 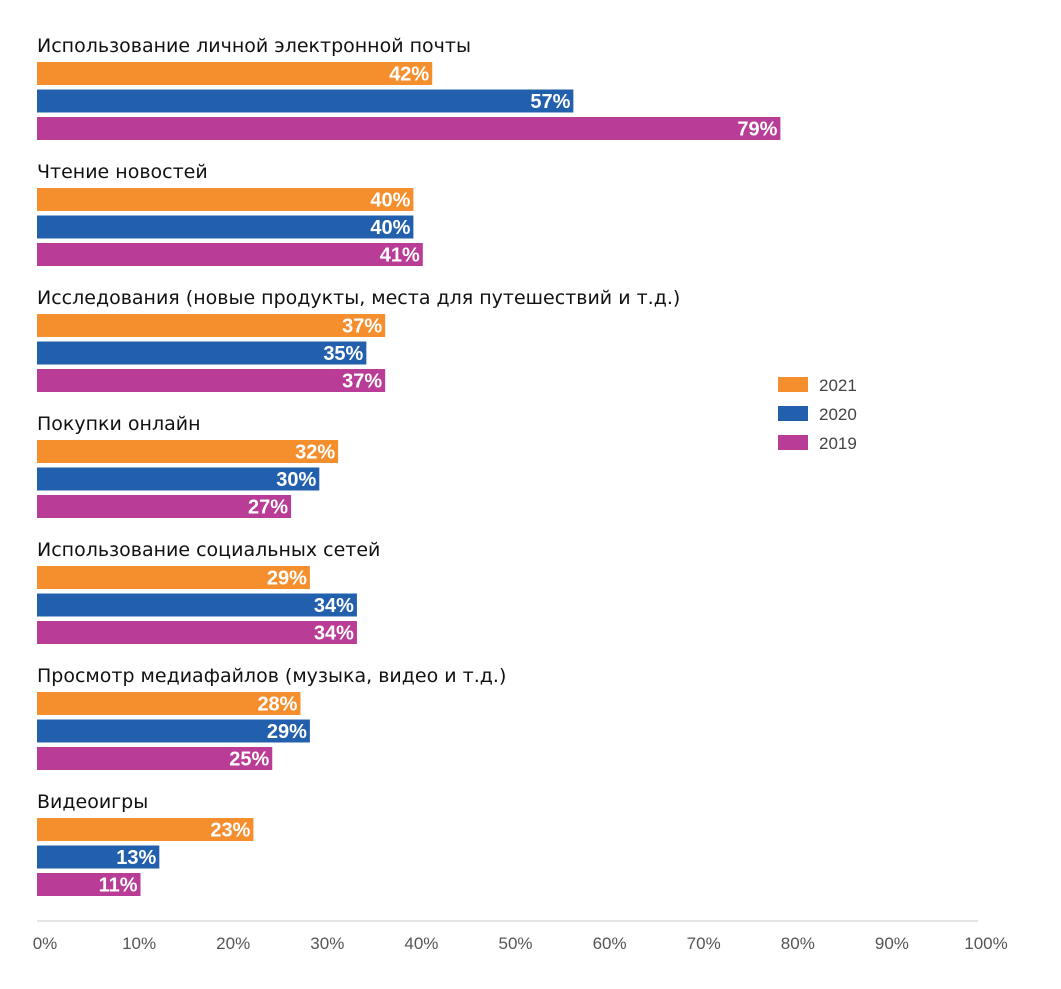 What do you see at coordinates (254, 46) in the screenshot?
I see `category-label: Использование личной электронной почты` at bounding box center [254, 46].